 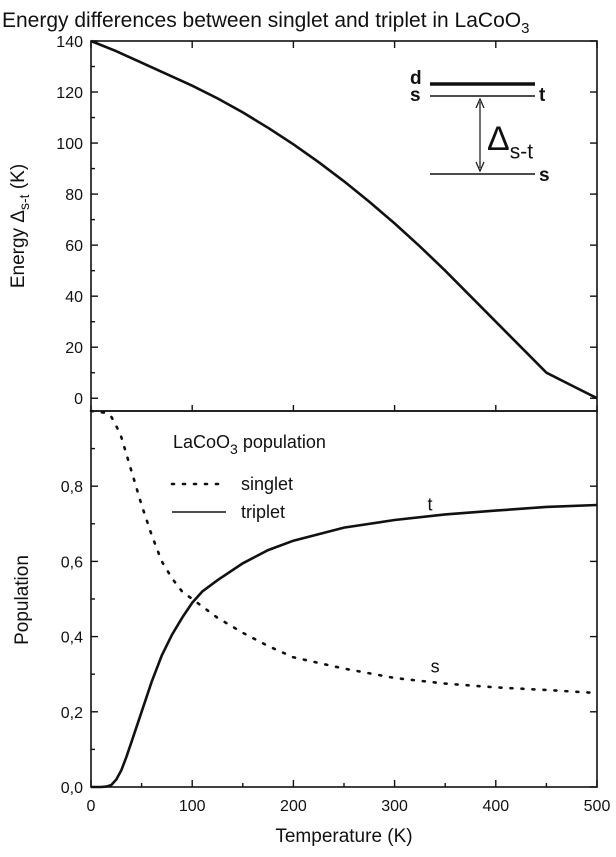 What do you see at coordinates (74, 246) in the screenshot?
I see `upper-y-tick-label: 60` at bounding box center [74, 246].